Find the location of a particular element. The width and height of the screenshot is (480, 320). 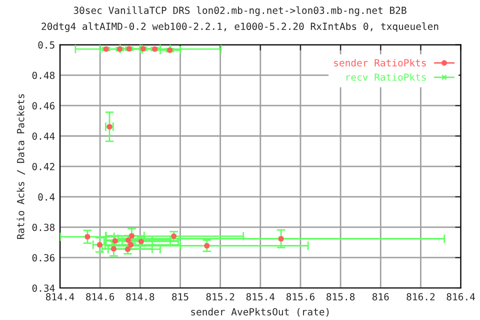

x-tick-label: 815.6 is located at coordinates (300, 296).